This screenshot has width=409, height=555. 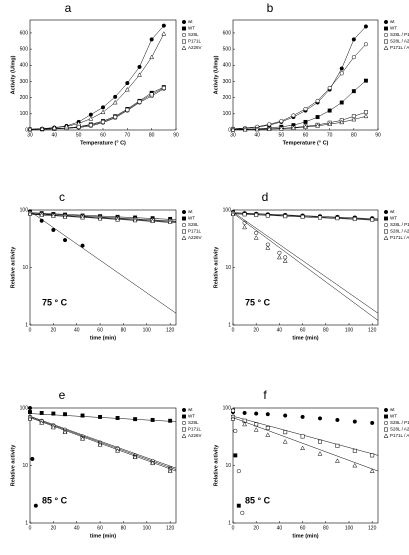 What do you see at coordinates (303, 528) in the screenshot?
I see `x-tick-label: 60` at bounding box center [303, 528].